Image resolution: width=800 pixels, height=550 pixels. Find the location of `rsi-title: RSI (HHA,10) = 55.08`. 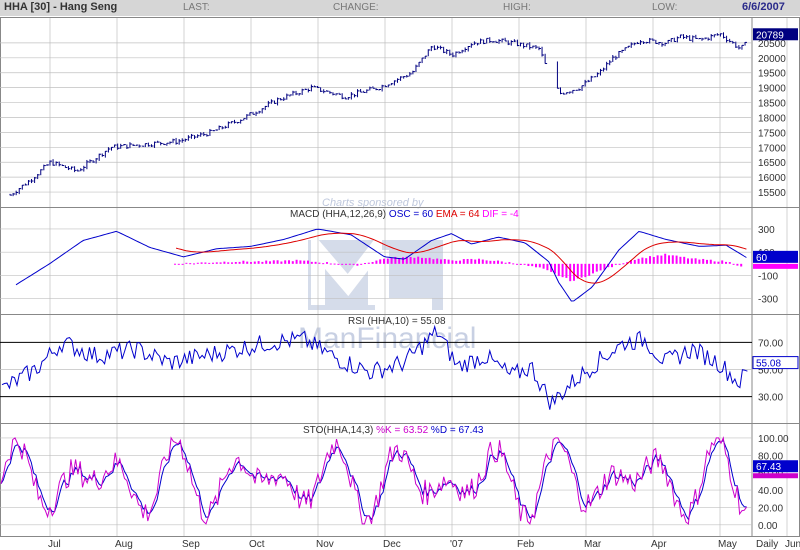

rsi-title: RSI (HHA,10) = 55.08 is located at coordinates (397, 321).